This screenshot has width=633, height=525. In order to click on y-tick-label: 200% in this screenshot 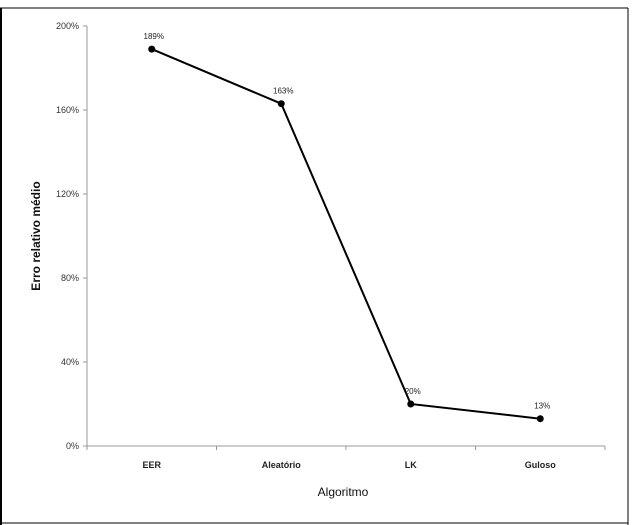, I will do `click(67, 26)`.